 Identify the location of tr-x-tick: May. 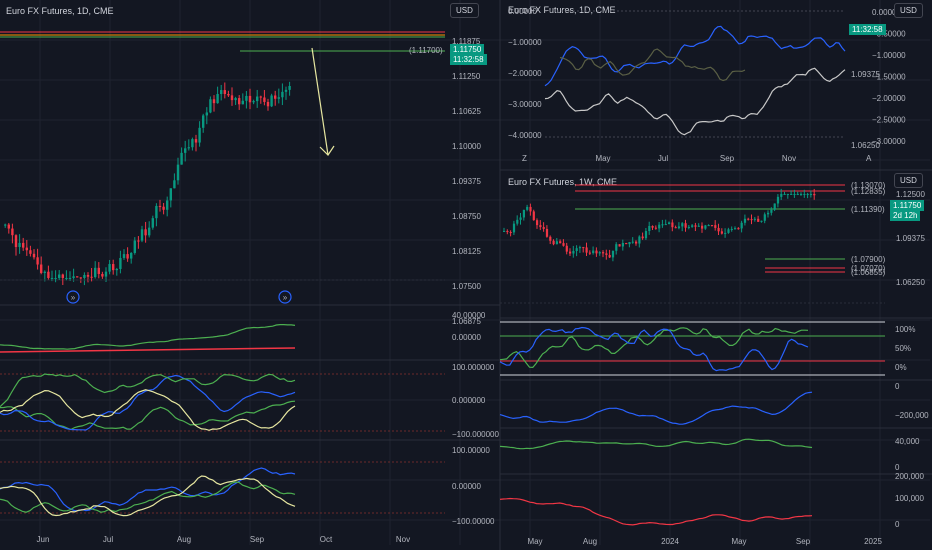
(602, 158).